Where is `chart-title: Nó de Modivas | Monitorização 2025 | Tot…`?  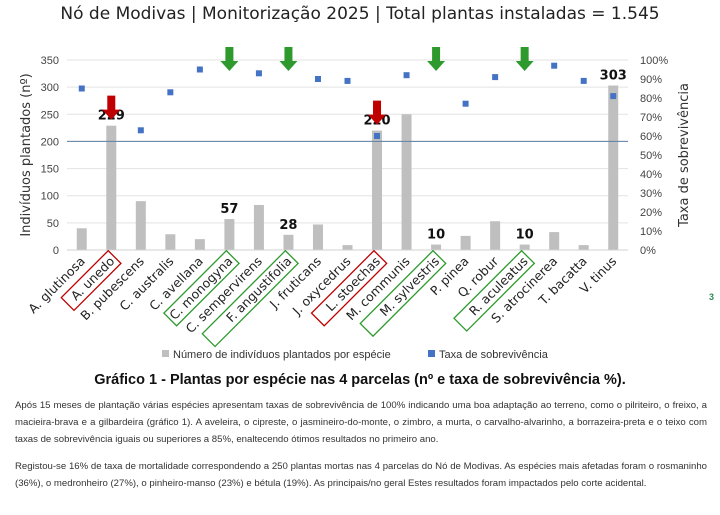
chart-title: Nó de Modivas | Monitorização 2025 | Tot… is located at coordinates (360, 14).